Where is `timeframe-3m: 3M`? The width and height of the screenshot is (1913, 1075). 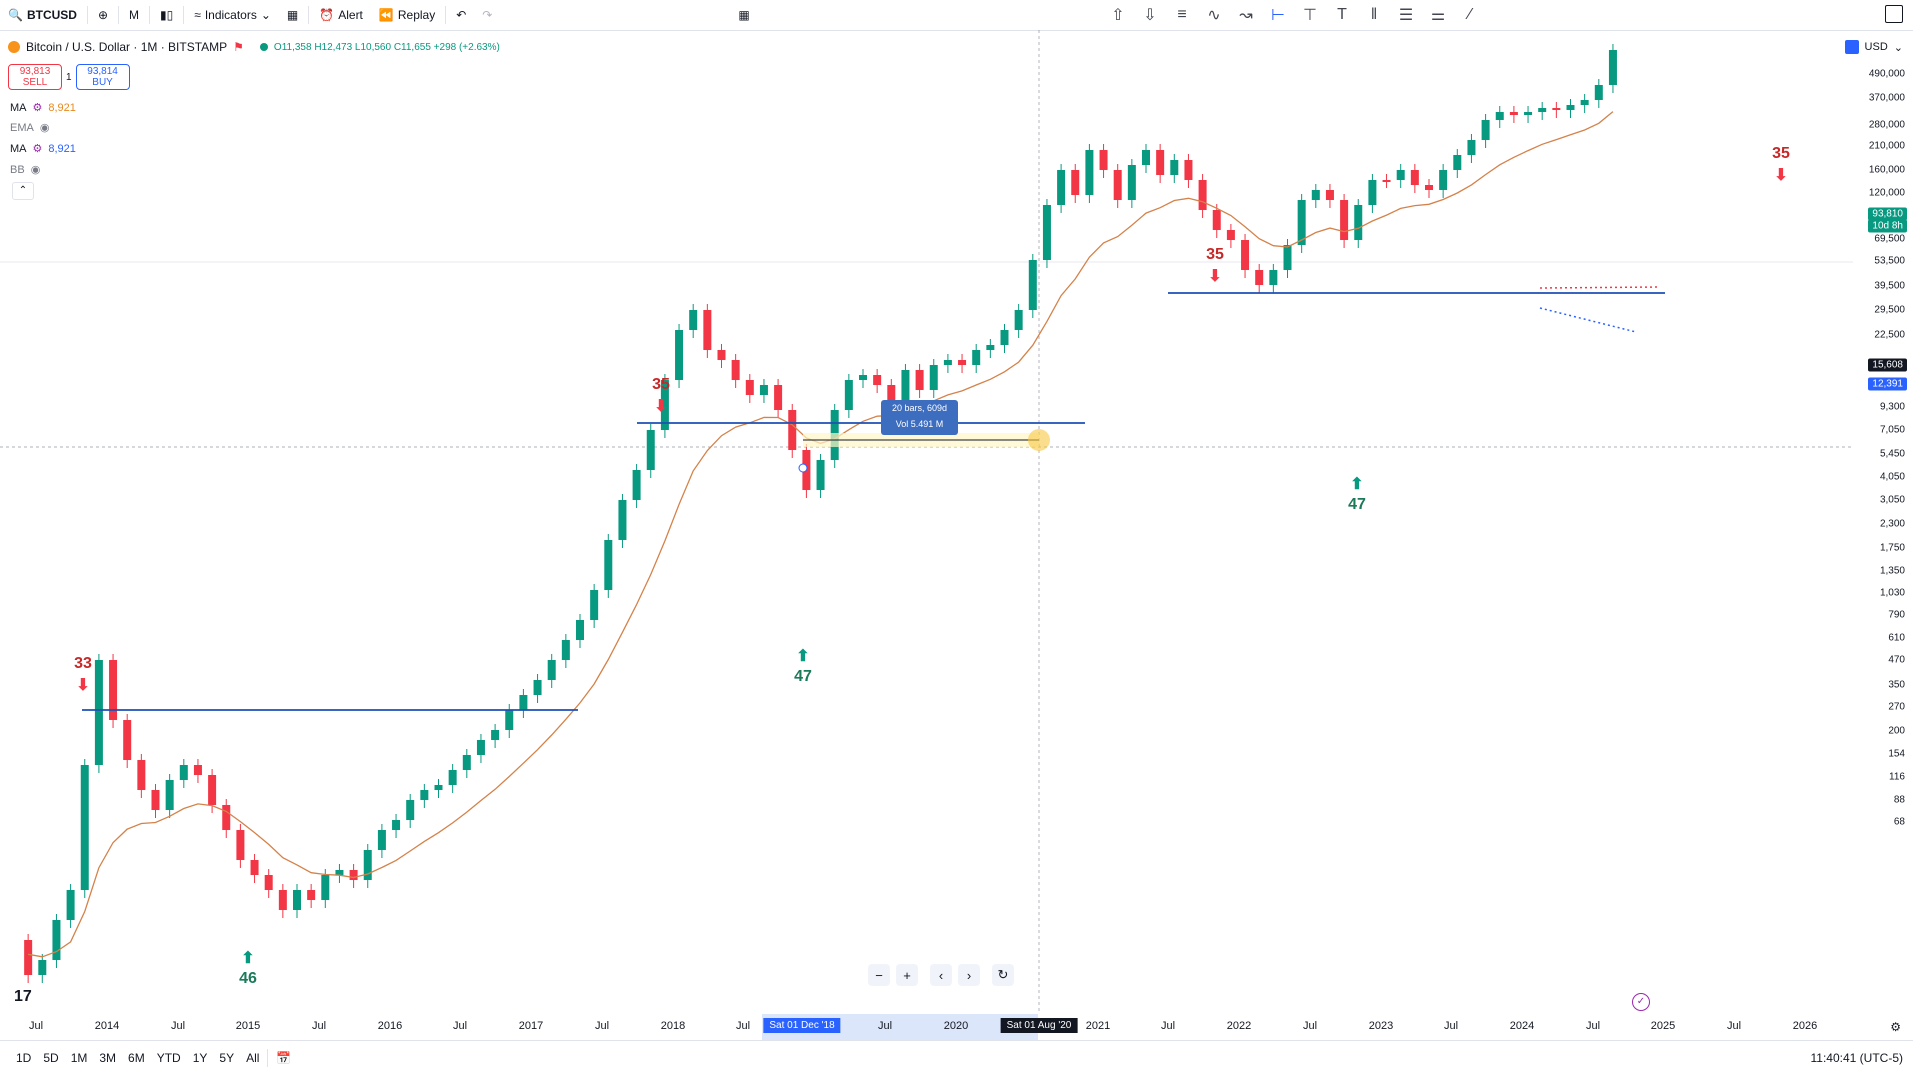 timeframe-3m: 3M is located at coordinates (108, 1058).